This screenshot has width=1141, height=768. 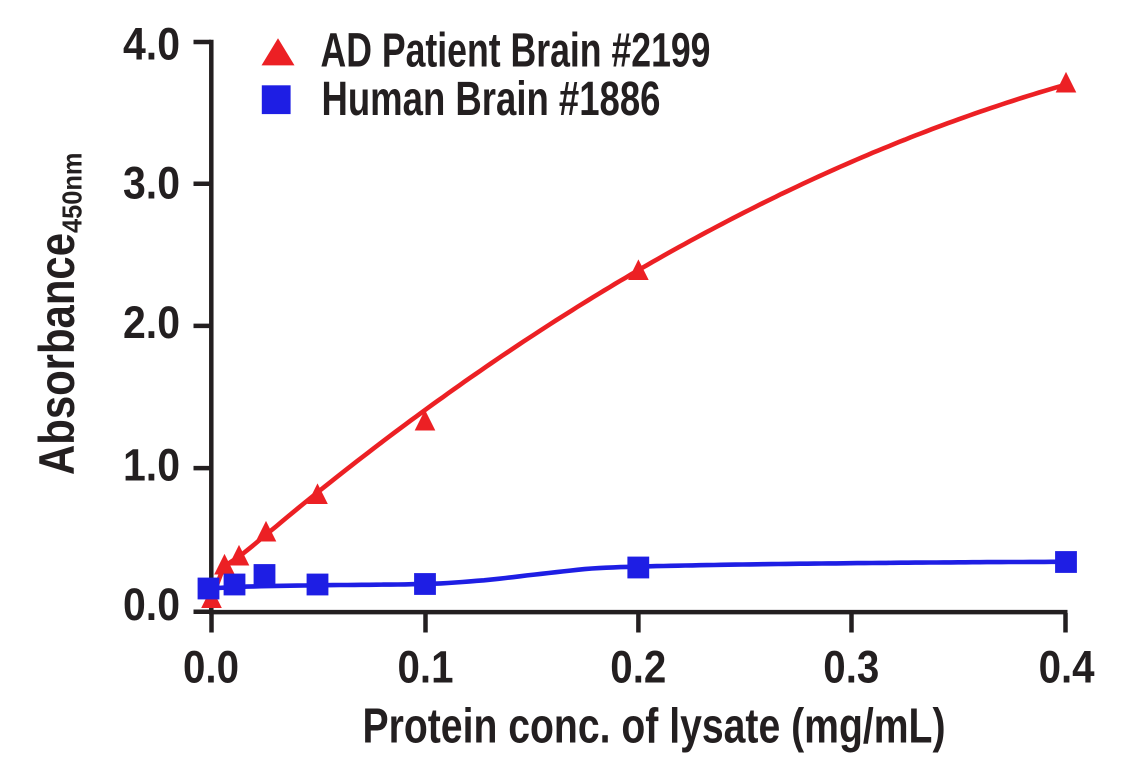 What do you see at coordinates (426, 667) in the screenshot?
I see `svg-text: 0.1` at bounding box center [426, 667].